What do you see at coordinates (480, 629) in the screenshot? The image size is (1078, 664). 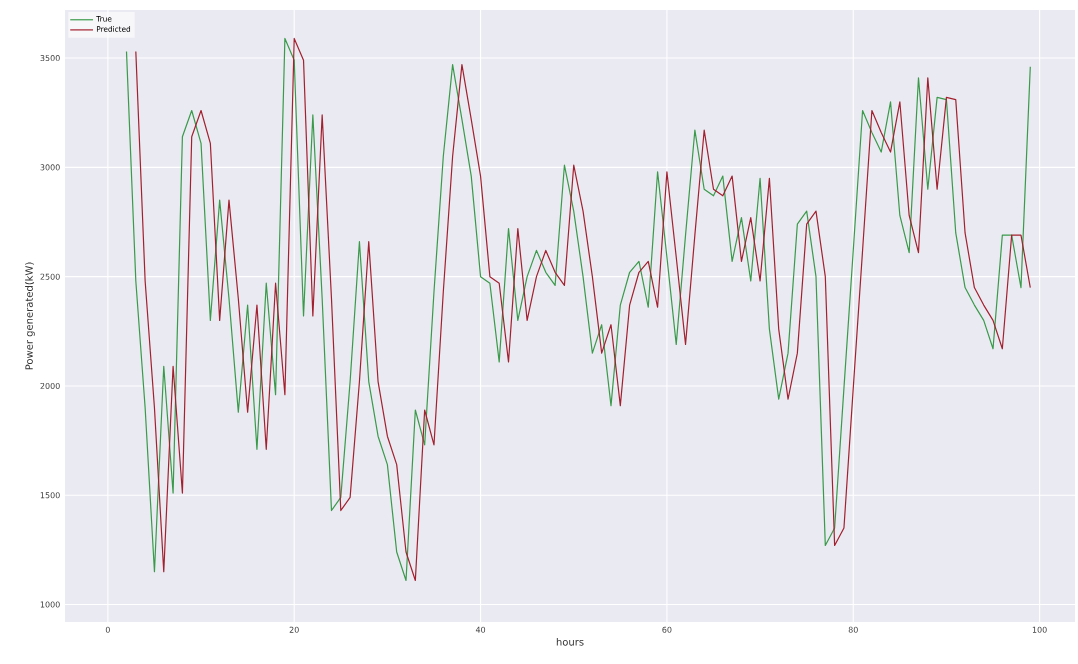 I see `x-tick-label: 40` at bounding box center [480, 629].